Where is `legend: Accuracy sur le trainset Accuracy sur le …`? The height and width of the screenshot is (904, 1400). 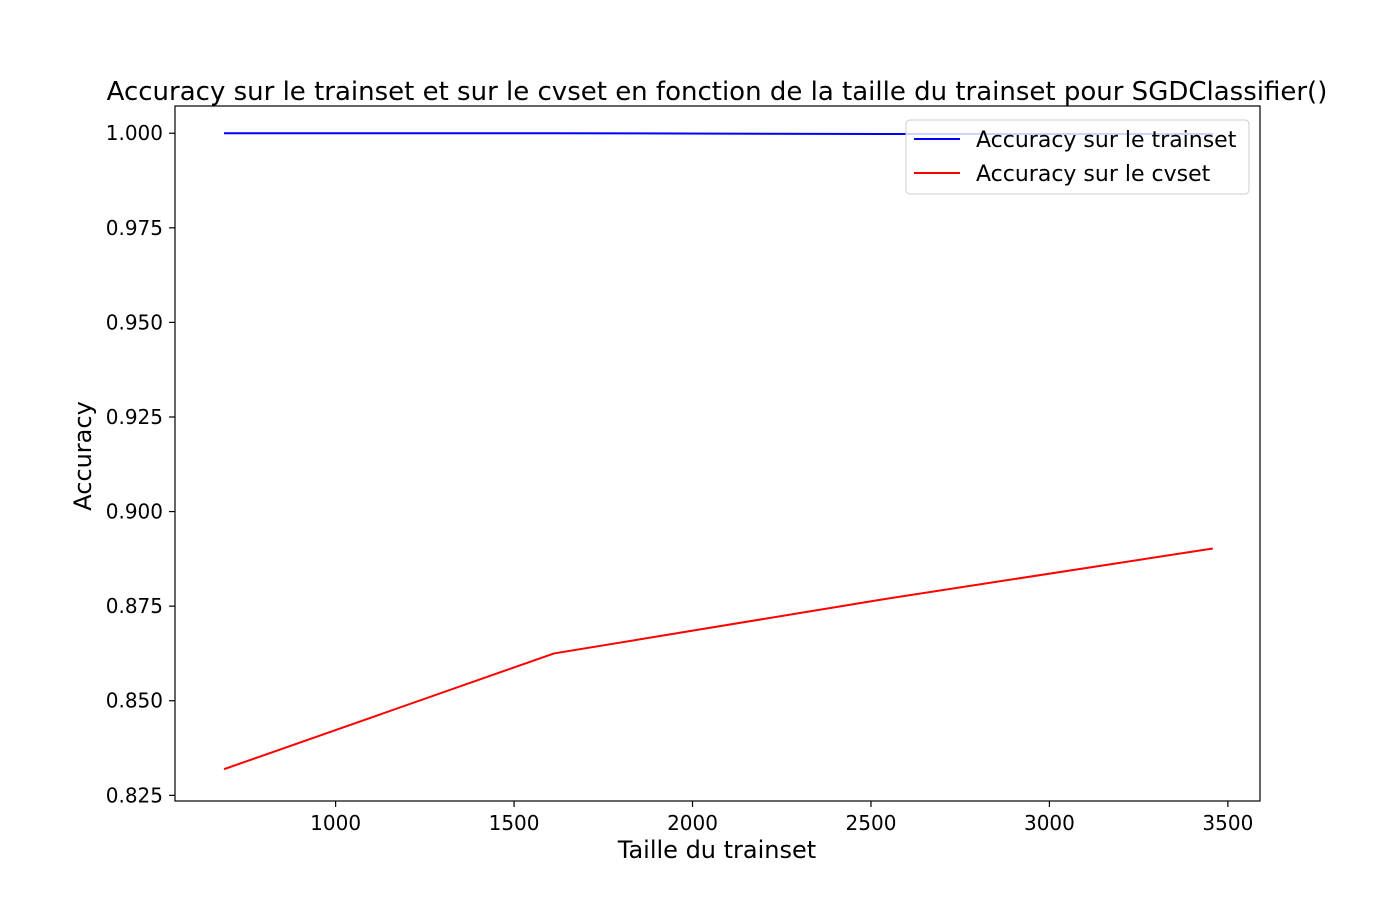 legend: Accuracy sur le trainset Accuracy sur le … is located at coordinates (1077, 157).